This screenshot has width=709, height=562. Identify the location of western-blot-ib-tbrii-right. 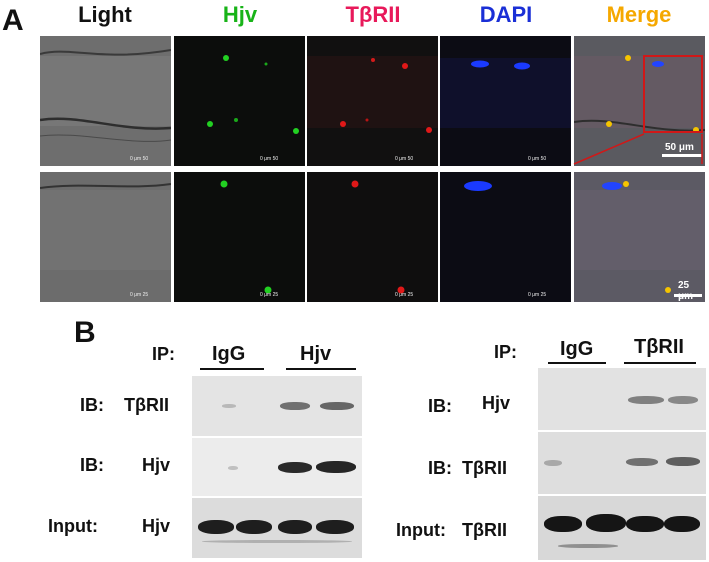
(622, 463).